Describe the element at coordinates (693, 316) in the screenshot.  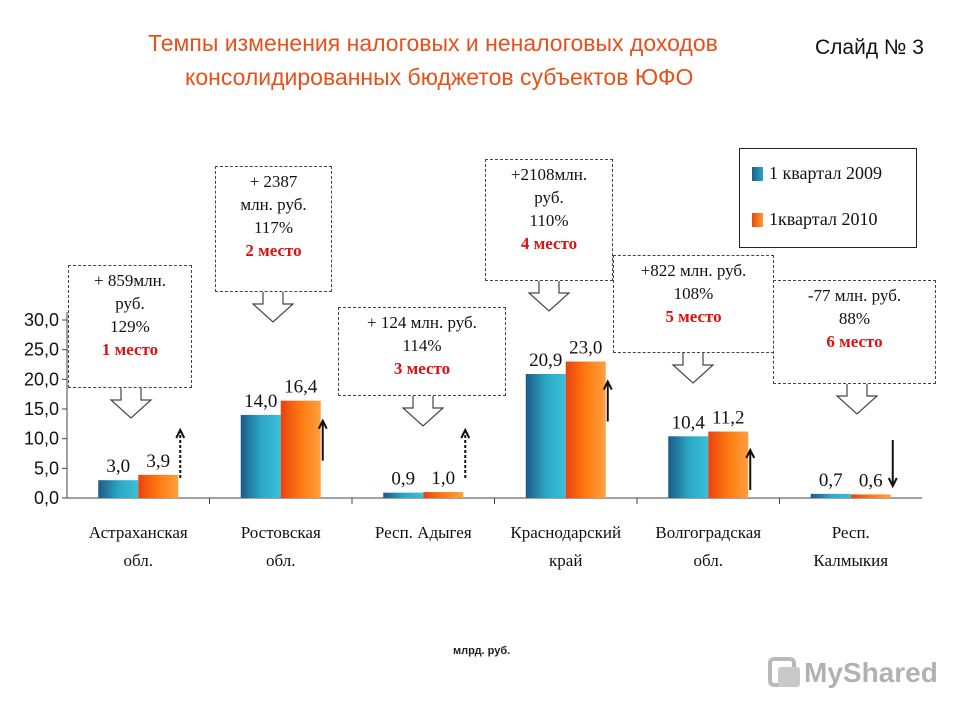
I see `callout-place: 5 место` at that location.